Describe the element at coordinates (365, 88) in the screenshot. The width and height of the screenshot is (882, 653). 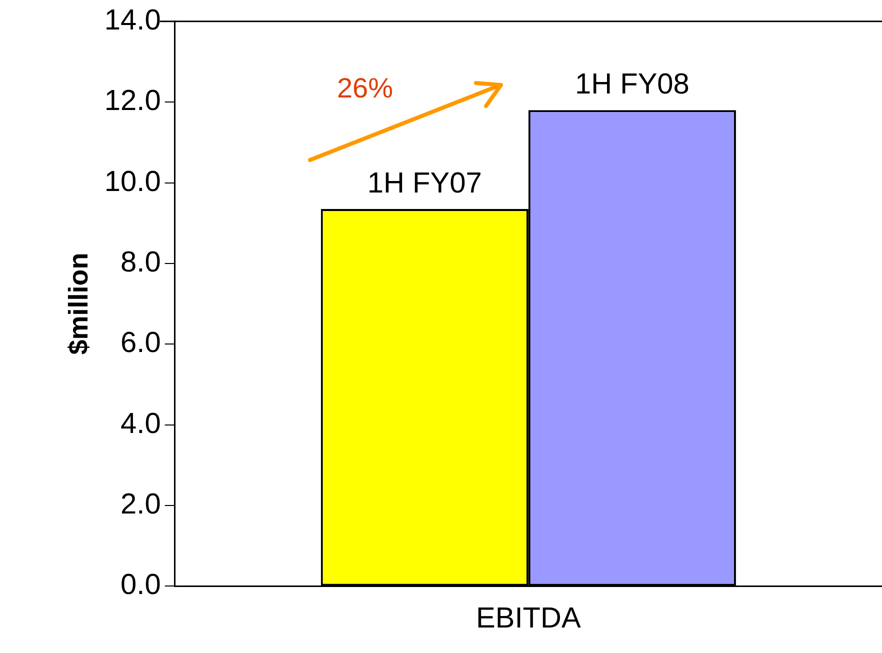
I see `annotation: 26%` at that location.